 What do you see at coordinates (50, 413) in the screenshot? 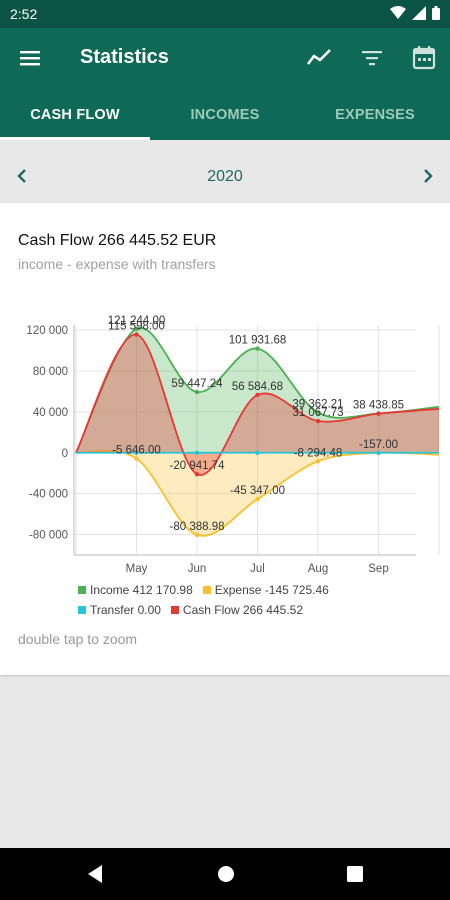
I see `y-tick-label: 40 000` at bounding box center [50, 413].